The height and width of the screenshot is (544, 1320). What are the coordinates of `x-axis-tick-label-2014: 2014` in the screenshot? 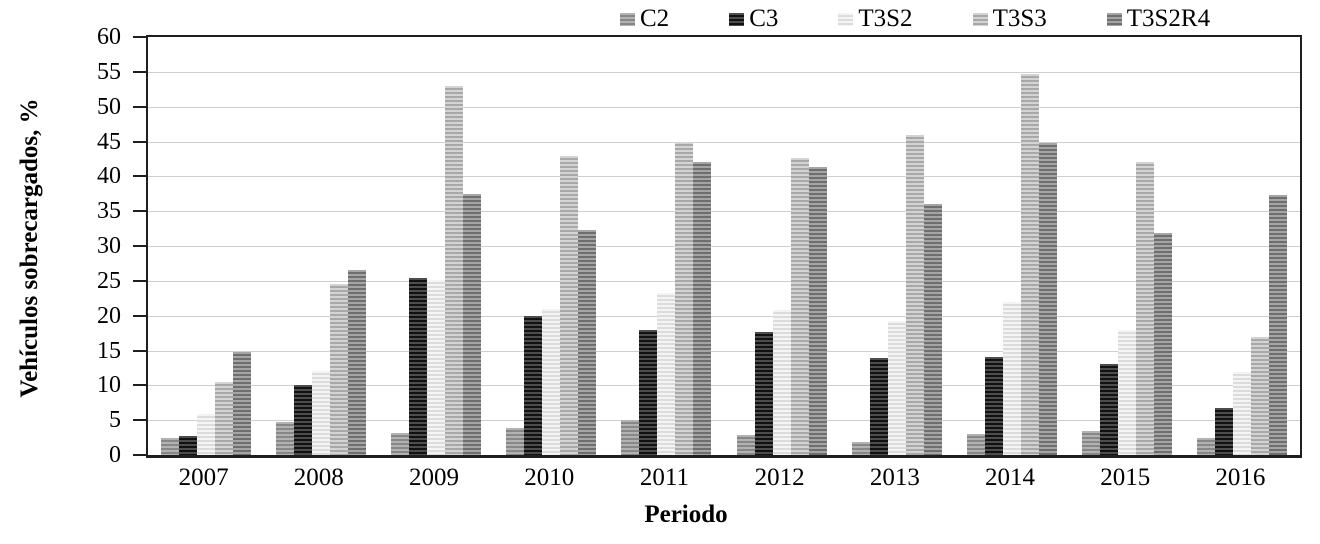 It's located at (1010, 477).